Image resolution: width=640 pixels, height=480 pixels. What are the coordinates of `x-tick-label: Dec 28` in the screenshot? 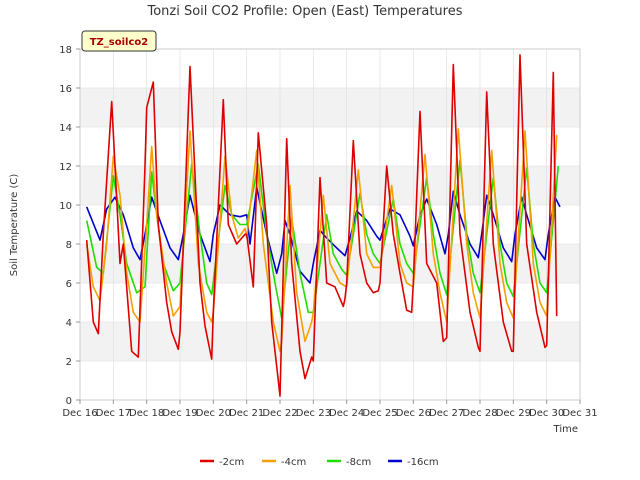 It's located at (479, 413).